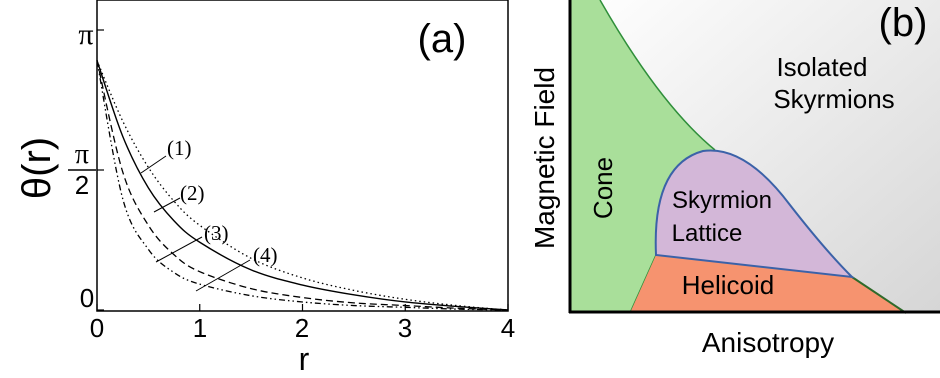 Image resolution: width=940 pixels, height=378 pixels. I want to click on curve-label-2: (2), so click(192, 193).